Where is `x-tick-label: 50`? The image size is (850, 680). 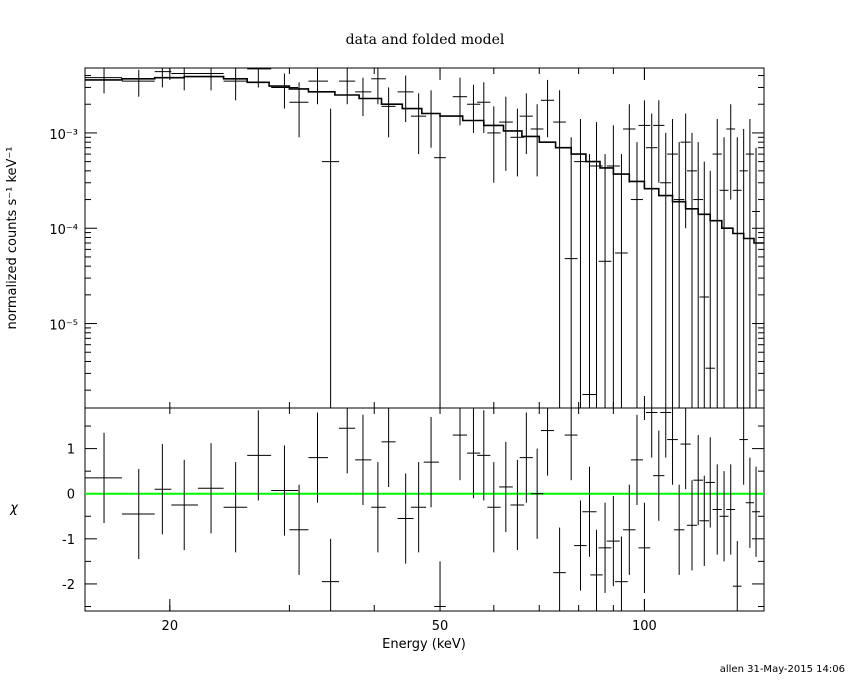 x-tick-label: 50 is located at coordinates (440, 626).